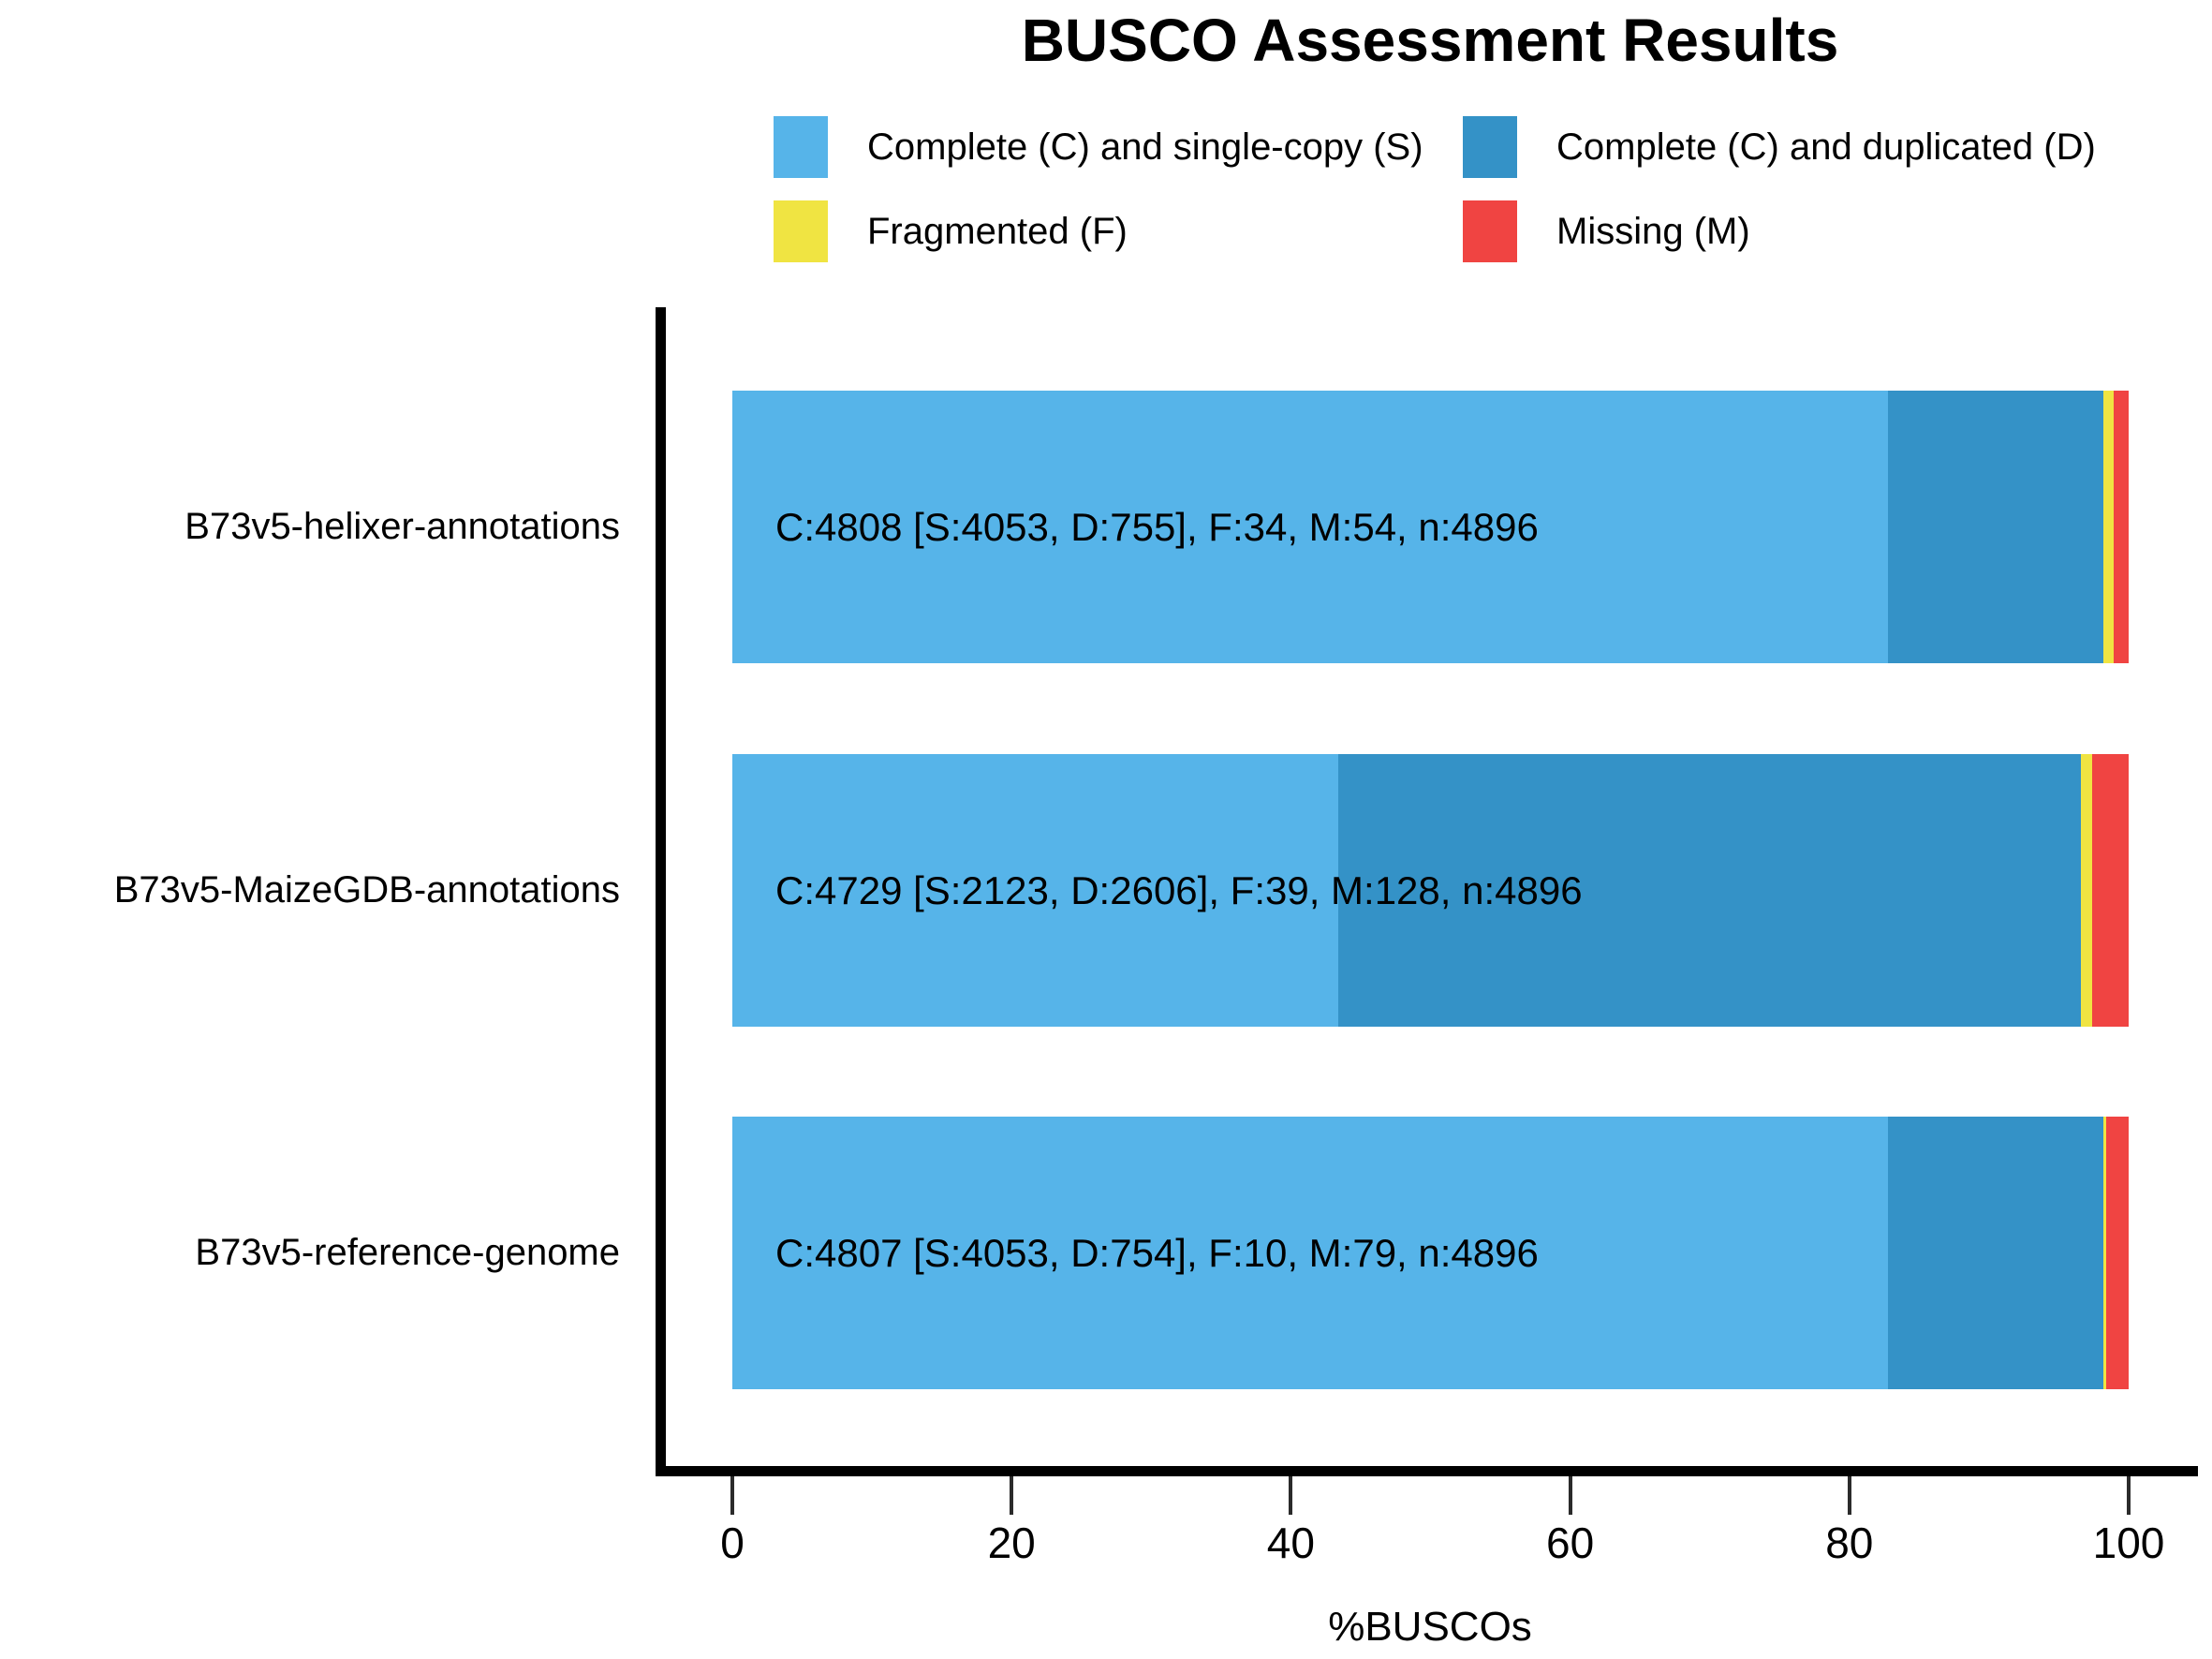  I want to click on legend-item: Missing (M), so click(1606, 231).